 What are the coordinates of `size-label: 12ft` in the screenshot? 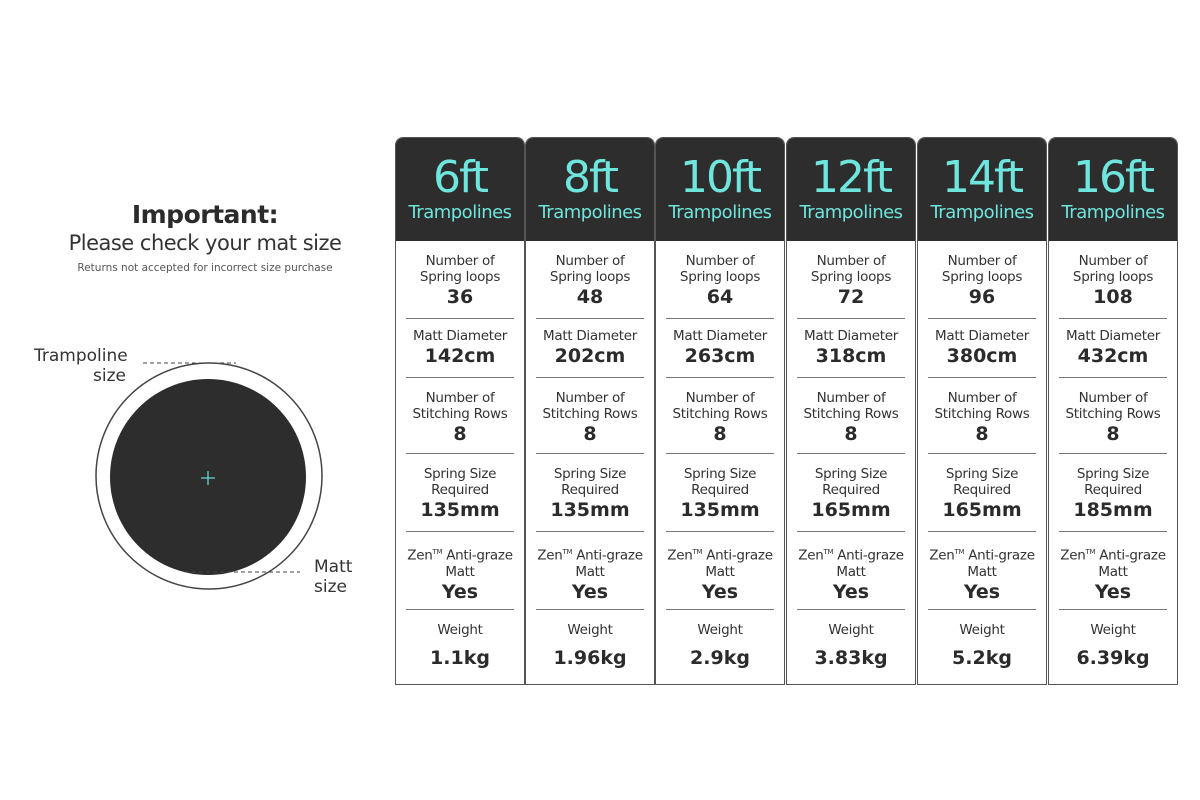 It's located at (852, 177).